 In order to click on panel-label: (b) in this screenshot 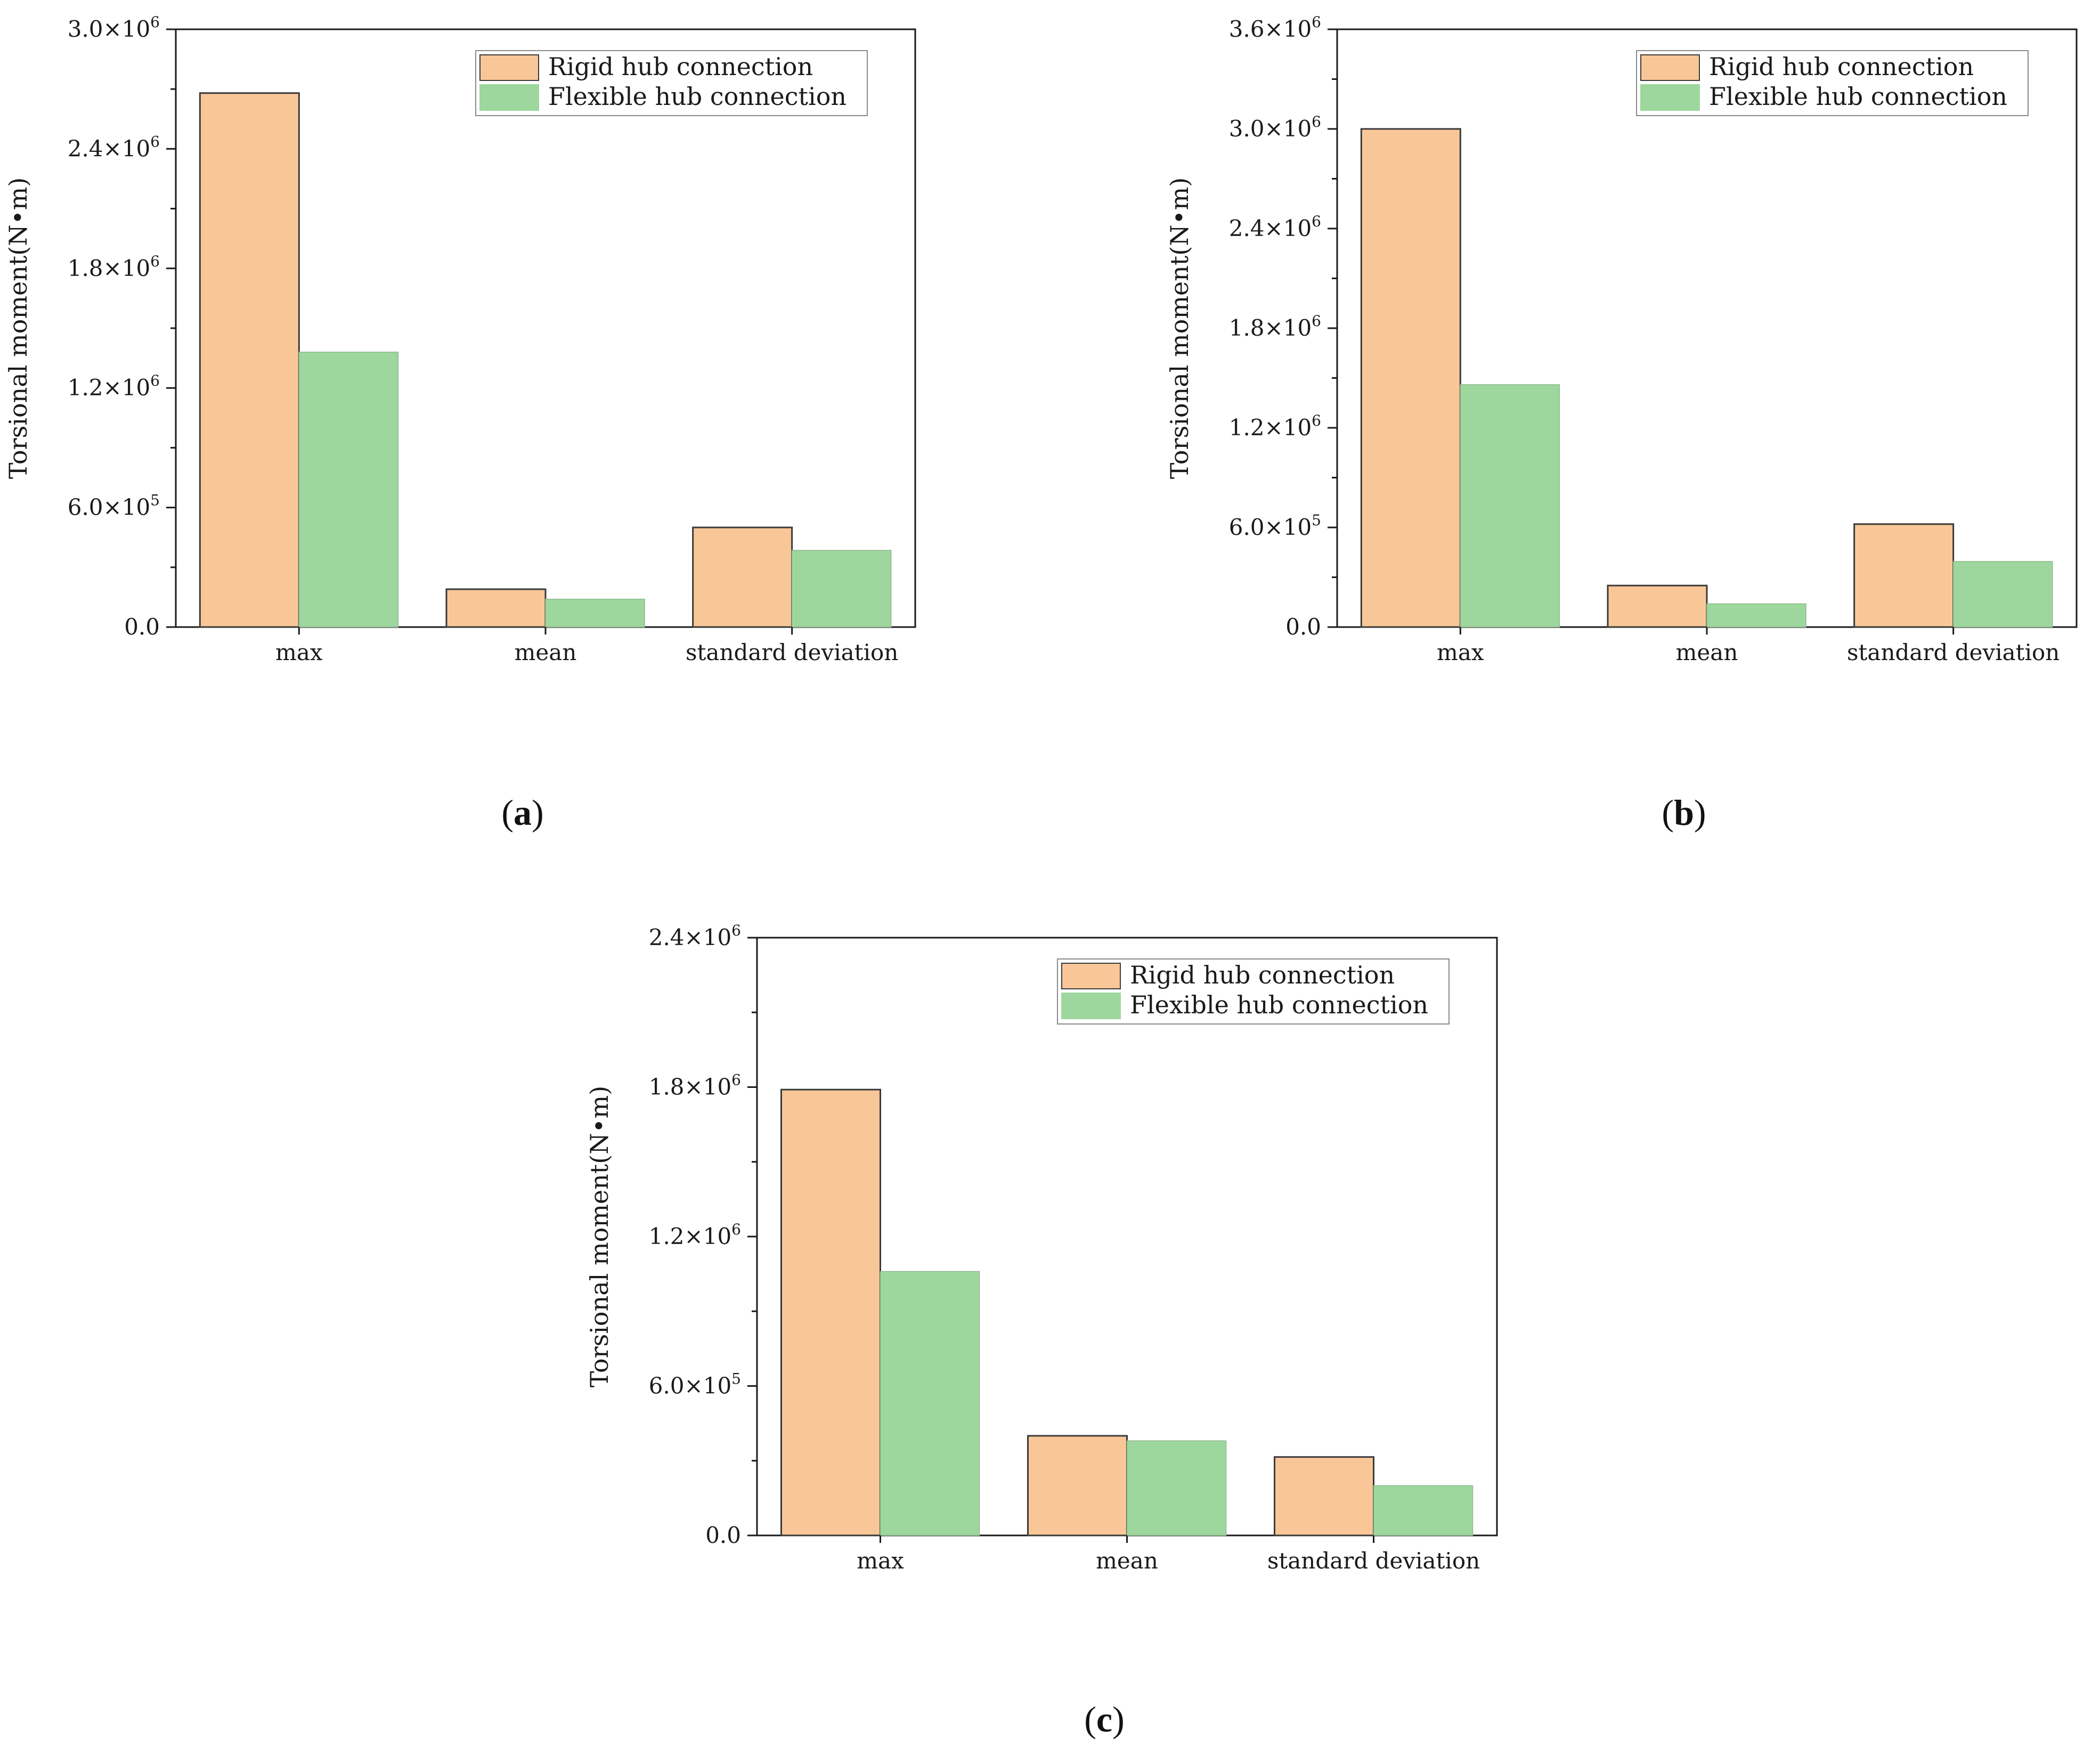, I will do `click(1684, 812)`.